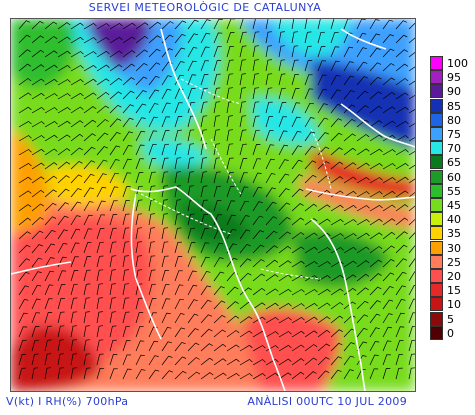 The image size is (475, 415). I want to click on legend-swatch, so click(436, 290).